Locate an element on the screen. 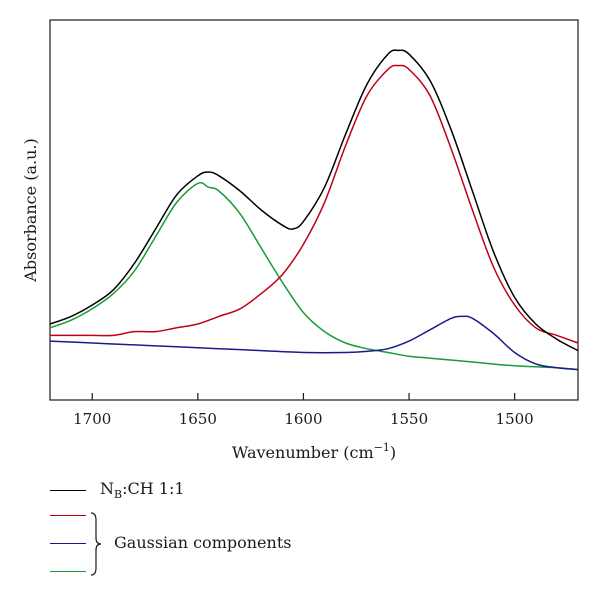 This screenshot has width=600, height=597. legend-swatch-red is located at coordinates (68, 515).